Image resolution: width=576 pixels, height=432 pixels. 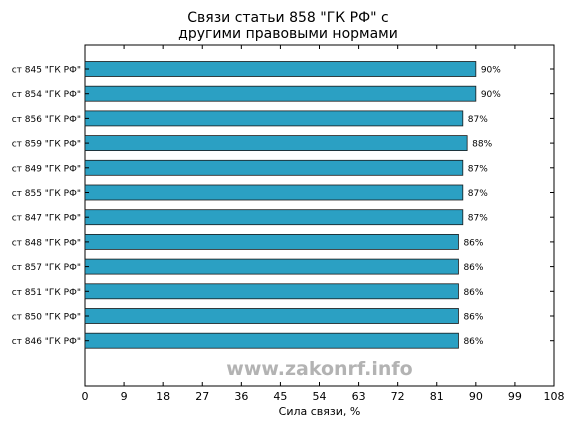 I want to click on value-label: 88%, so click(x=482, y=145).